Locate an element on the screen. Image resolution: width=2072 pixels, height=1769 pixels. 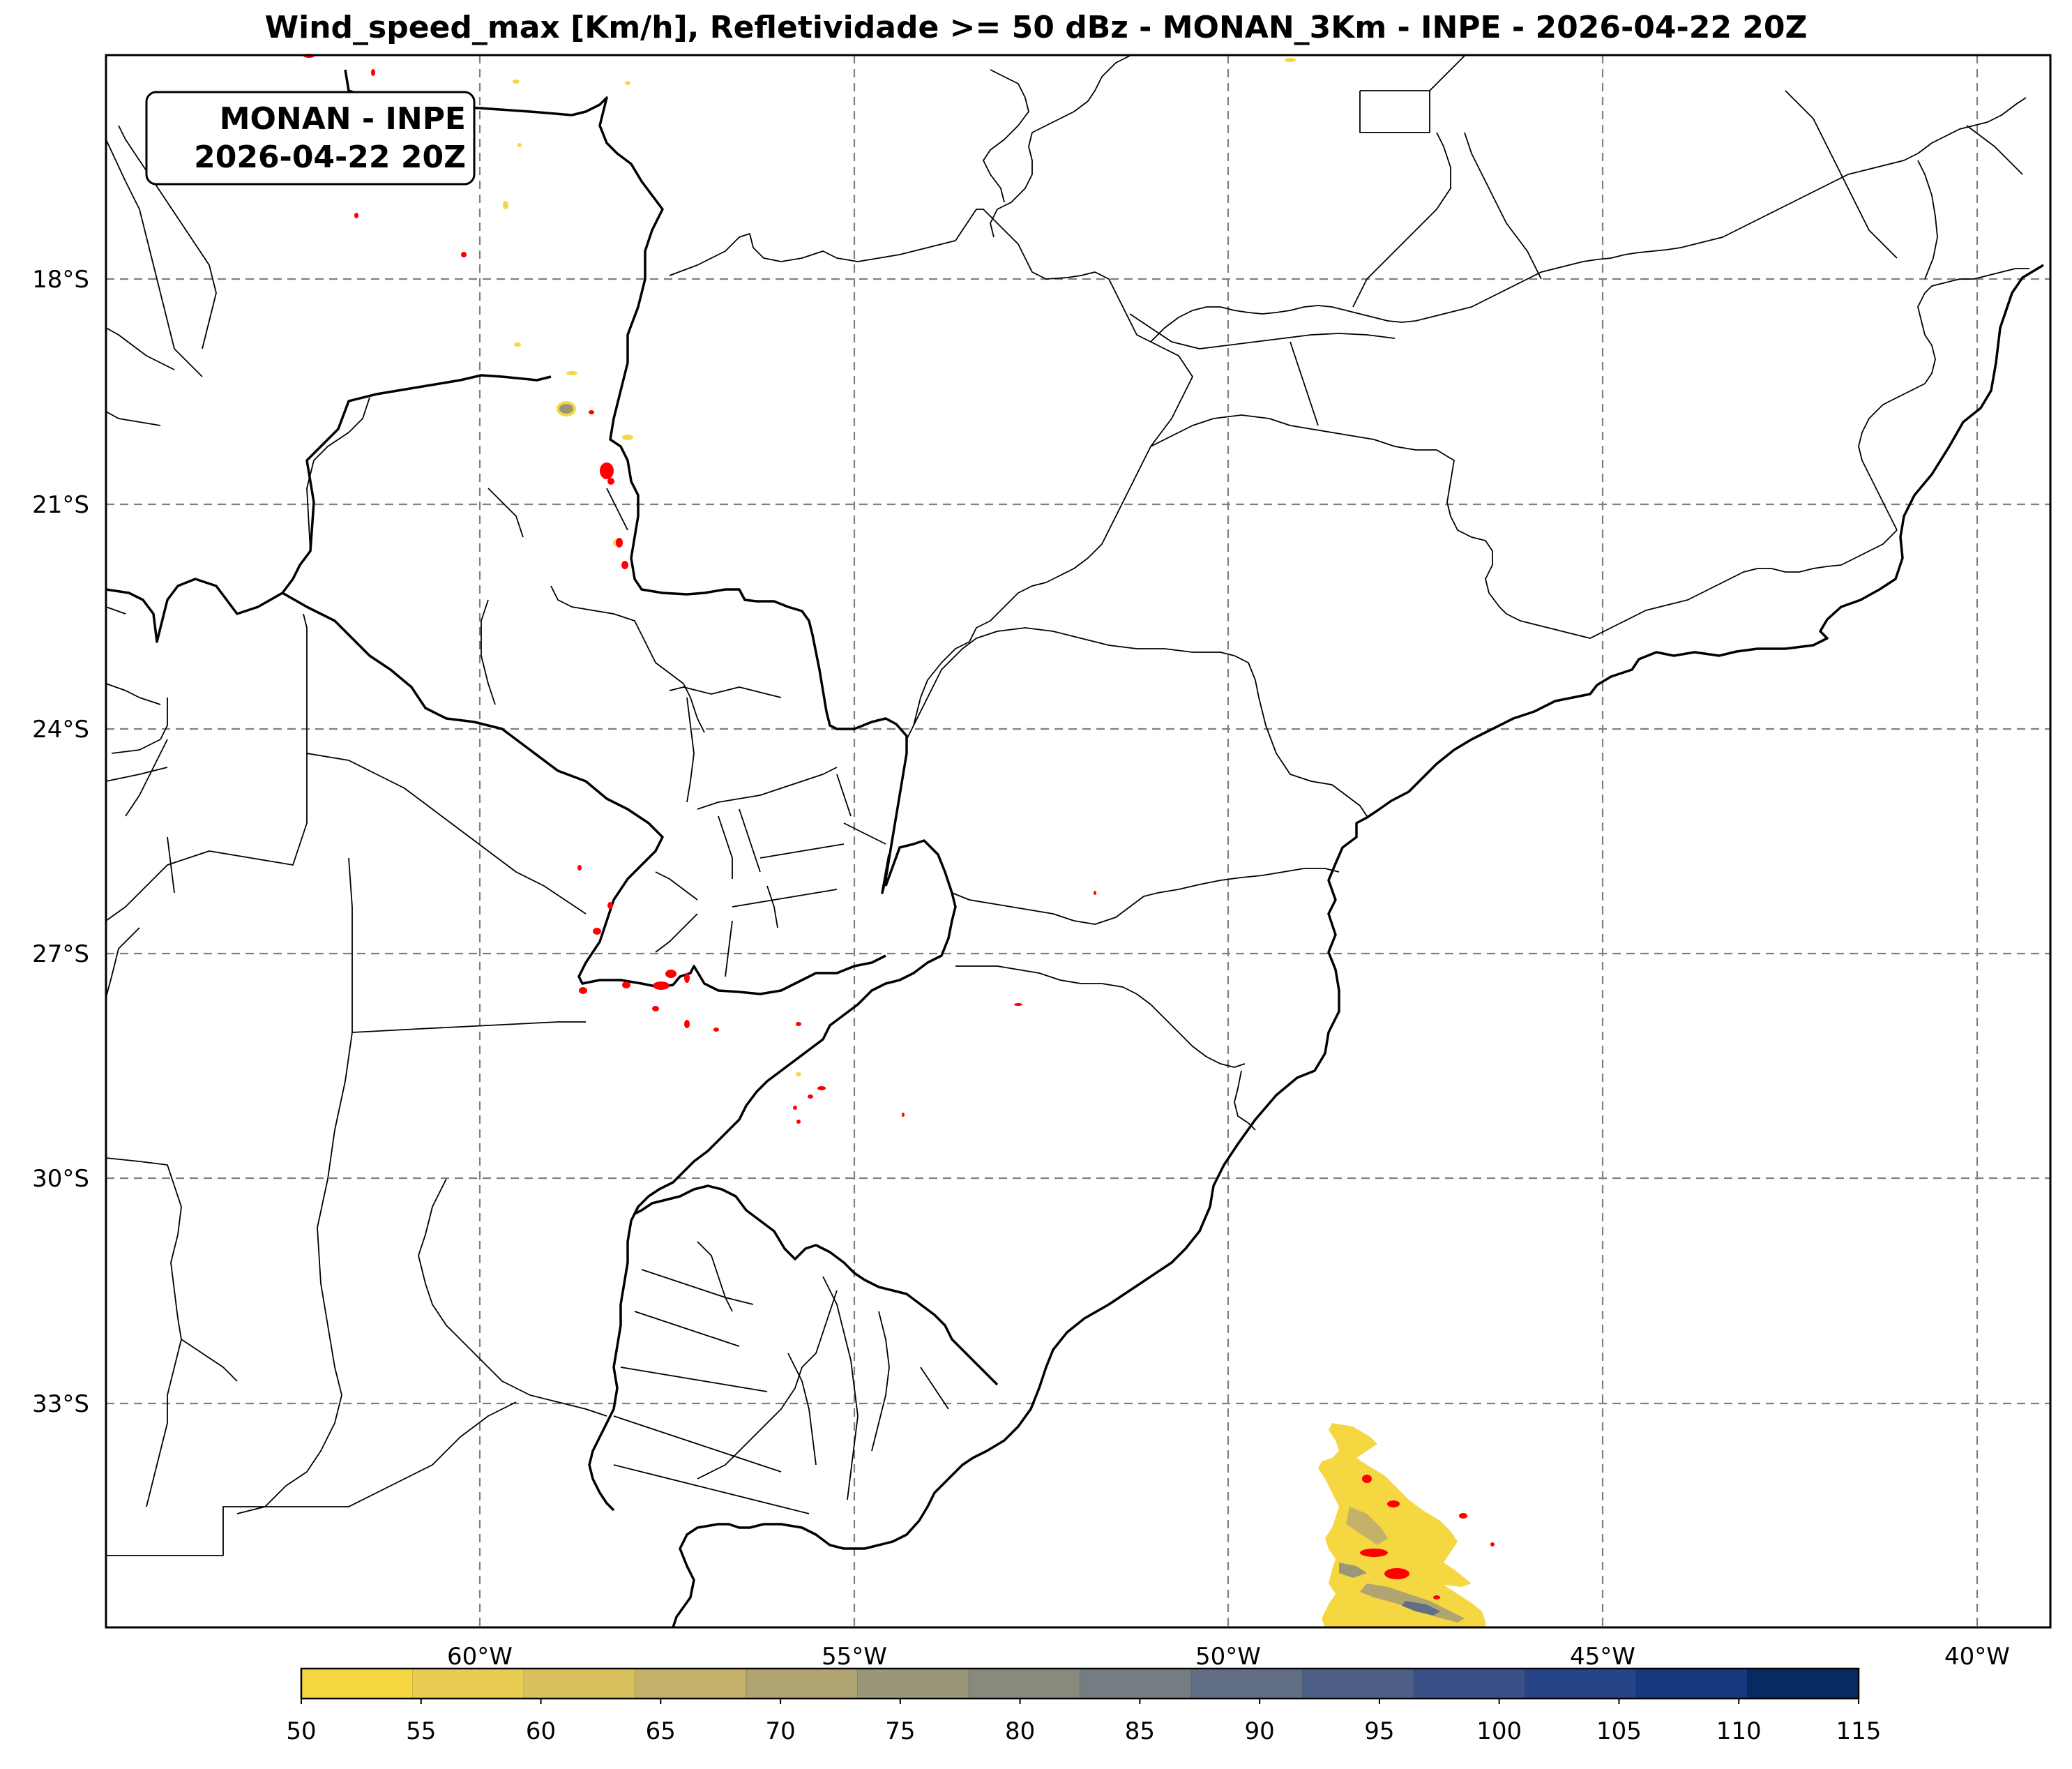
colorbar-tick-label: 75 is located at coordinates (900, 1731).